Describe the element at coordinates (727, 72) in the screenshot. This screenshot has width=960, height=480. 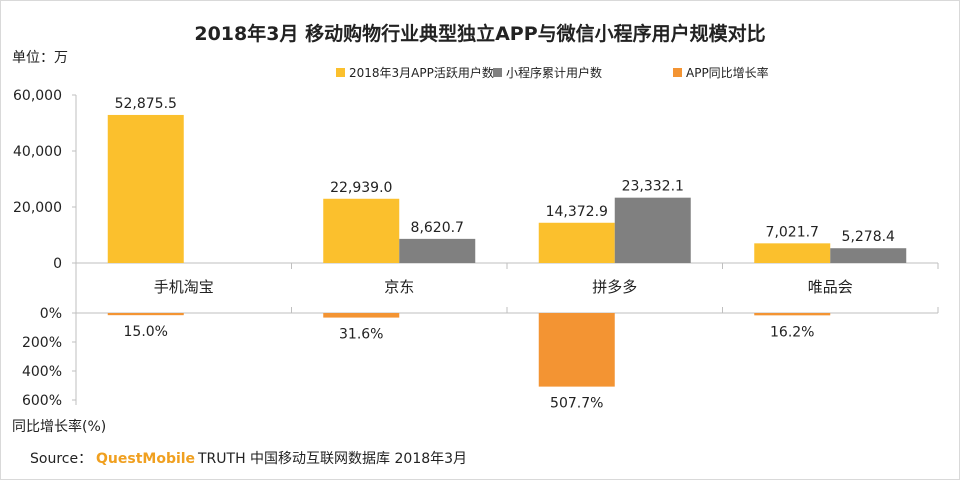
I see `legend-label: APP同比增长率` at that location.